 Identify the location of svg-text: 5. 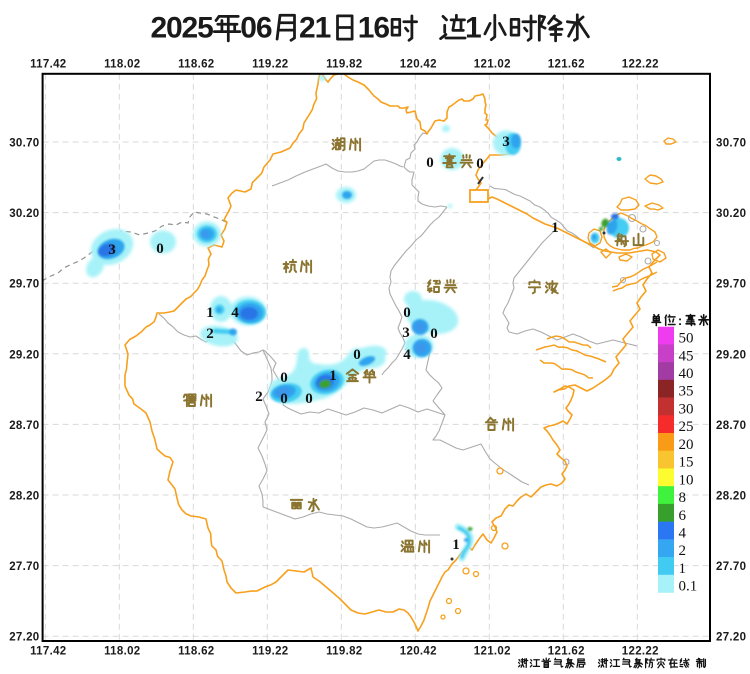
(205, 28).